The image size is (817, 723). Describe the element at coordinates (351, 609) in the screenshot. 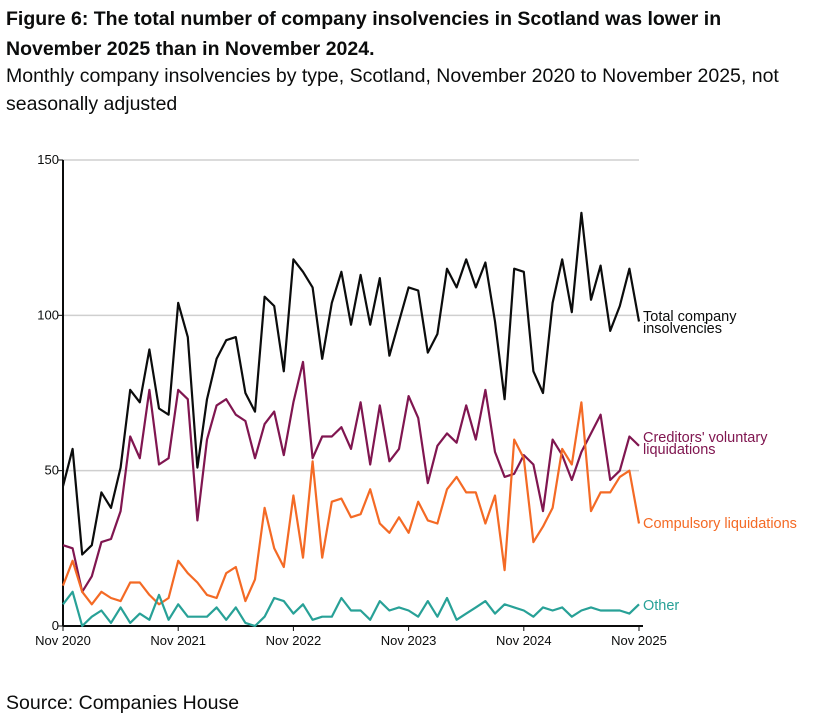

I see `series-line-other` at that location.